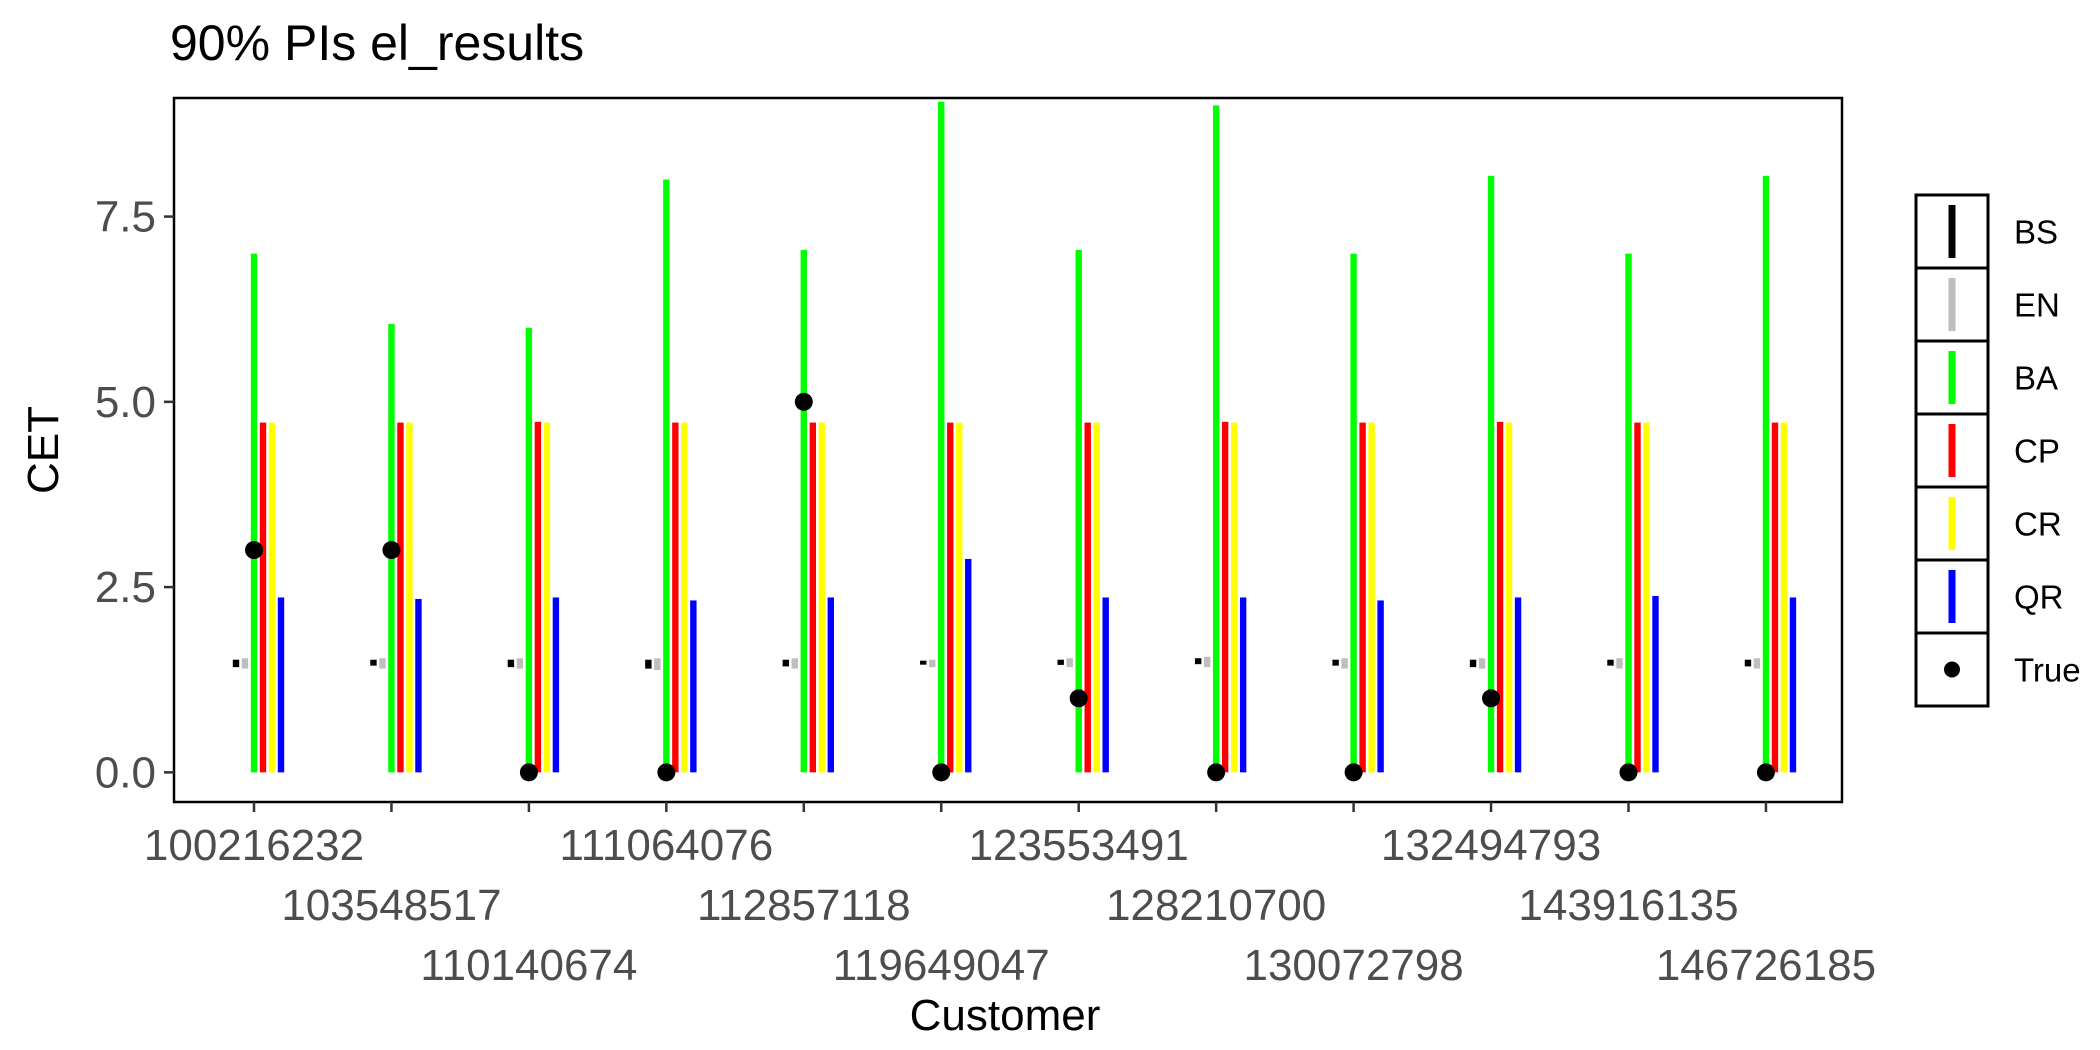 Image resolution: width=2100 pixels, height=1050 pixels. Describe the element at coordinates (941, 965) in the screenshot. I see `x-tick-label: 119649047` at that location.